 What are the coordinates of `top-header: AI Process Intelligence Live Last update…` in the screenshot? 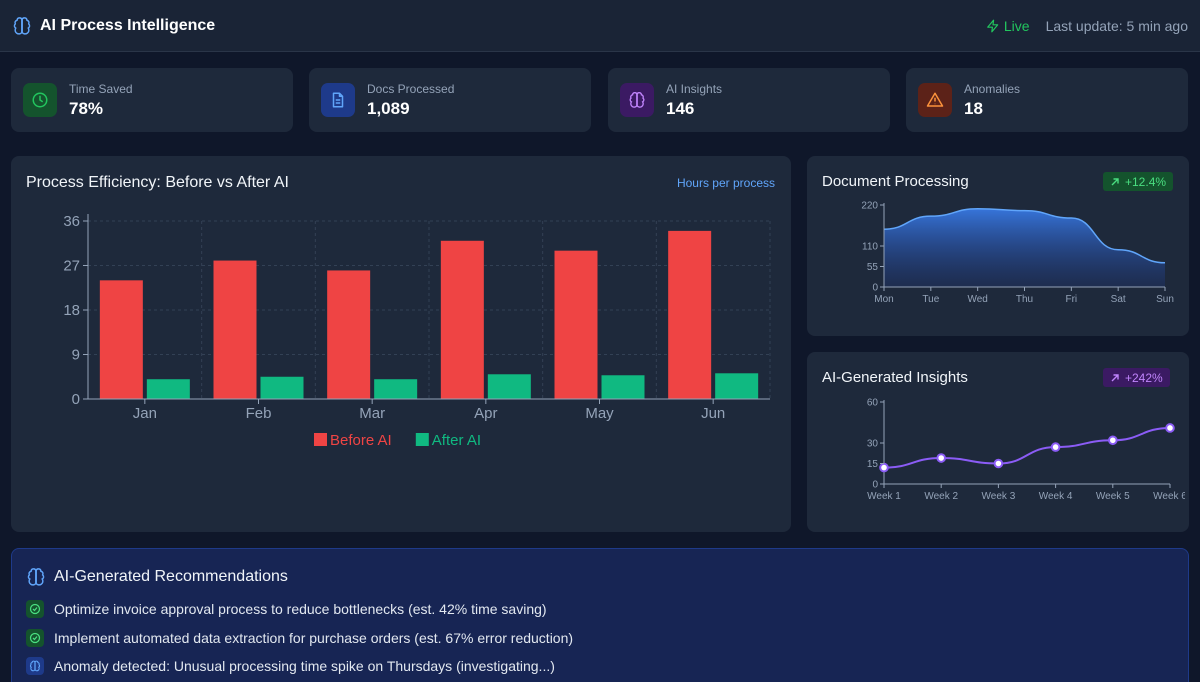 It's located at (600, 26).